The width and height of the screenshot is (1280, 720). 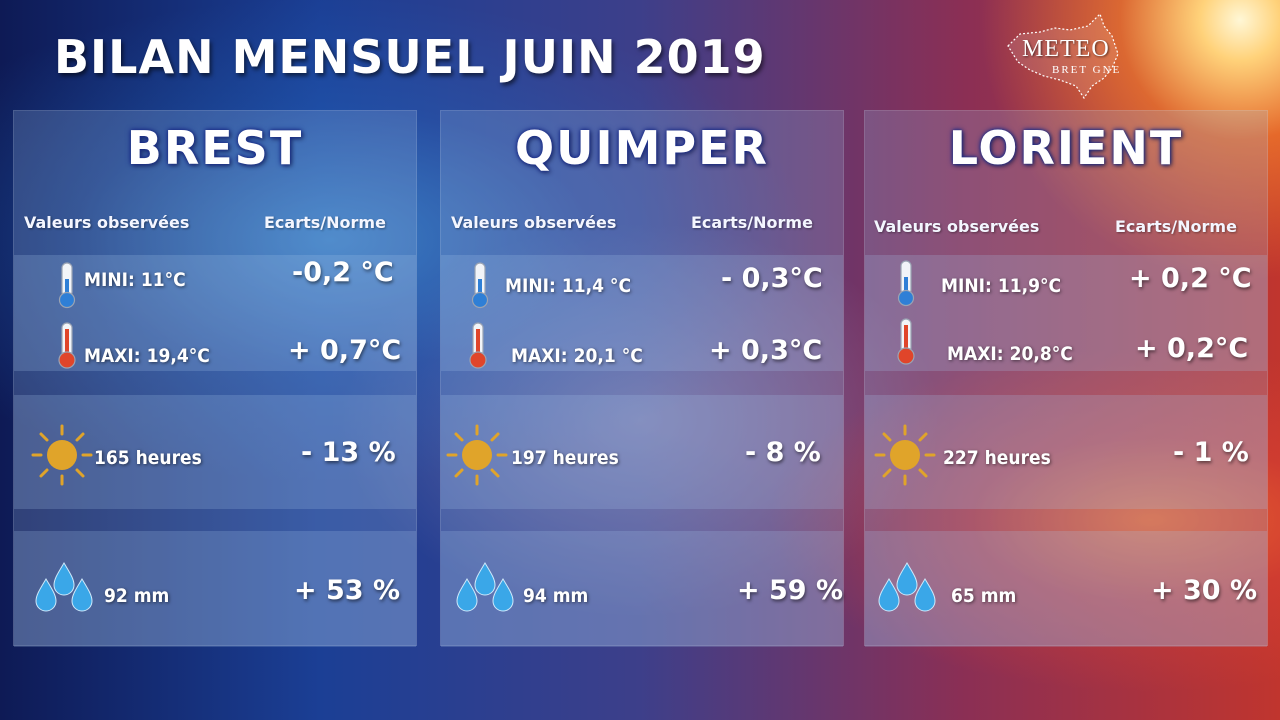 I want to click on brittany-map-icon, so click(x=1063, y=56).